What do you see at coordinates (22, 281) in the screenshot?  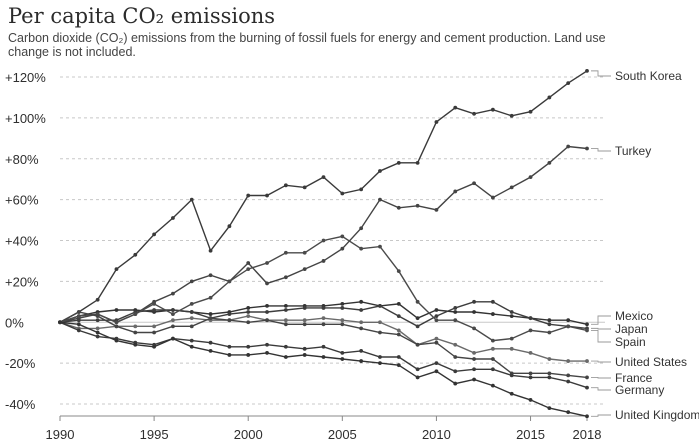 I see `y-tick-label: +20%` at bounding box center [22, 281].